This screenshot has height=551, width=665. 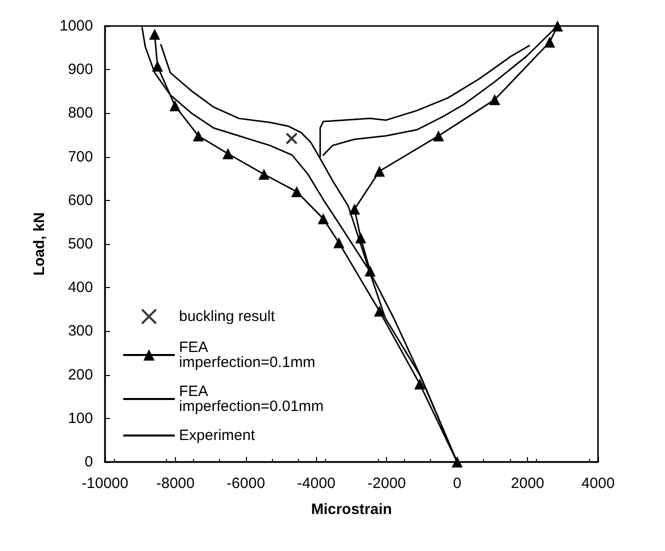 What do you see at coordinates (80, 331) in the screenshot?
I see `y-tick-label: 300` at bounding box center [80, 331].